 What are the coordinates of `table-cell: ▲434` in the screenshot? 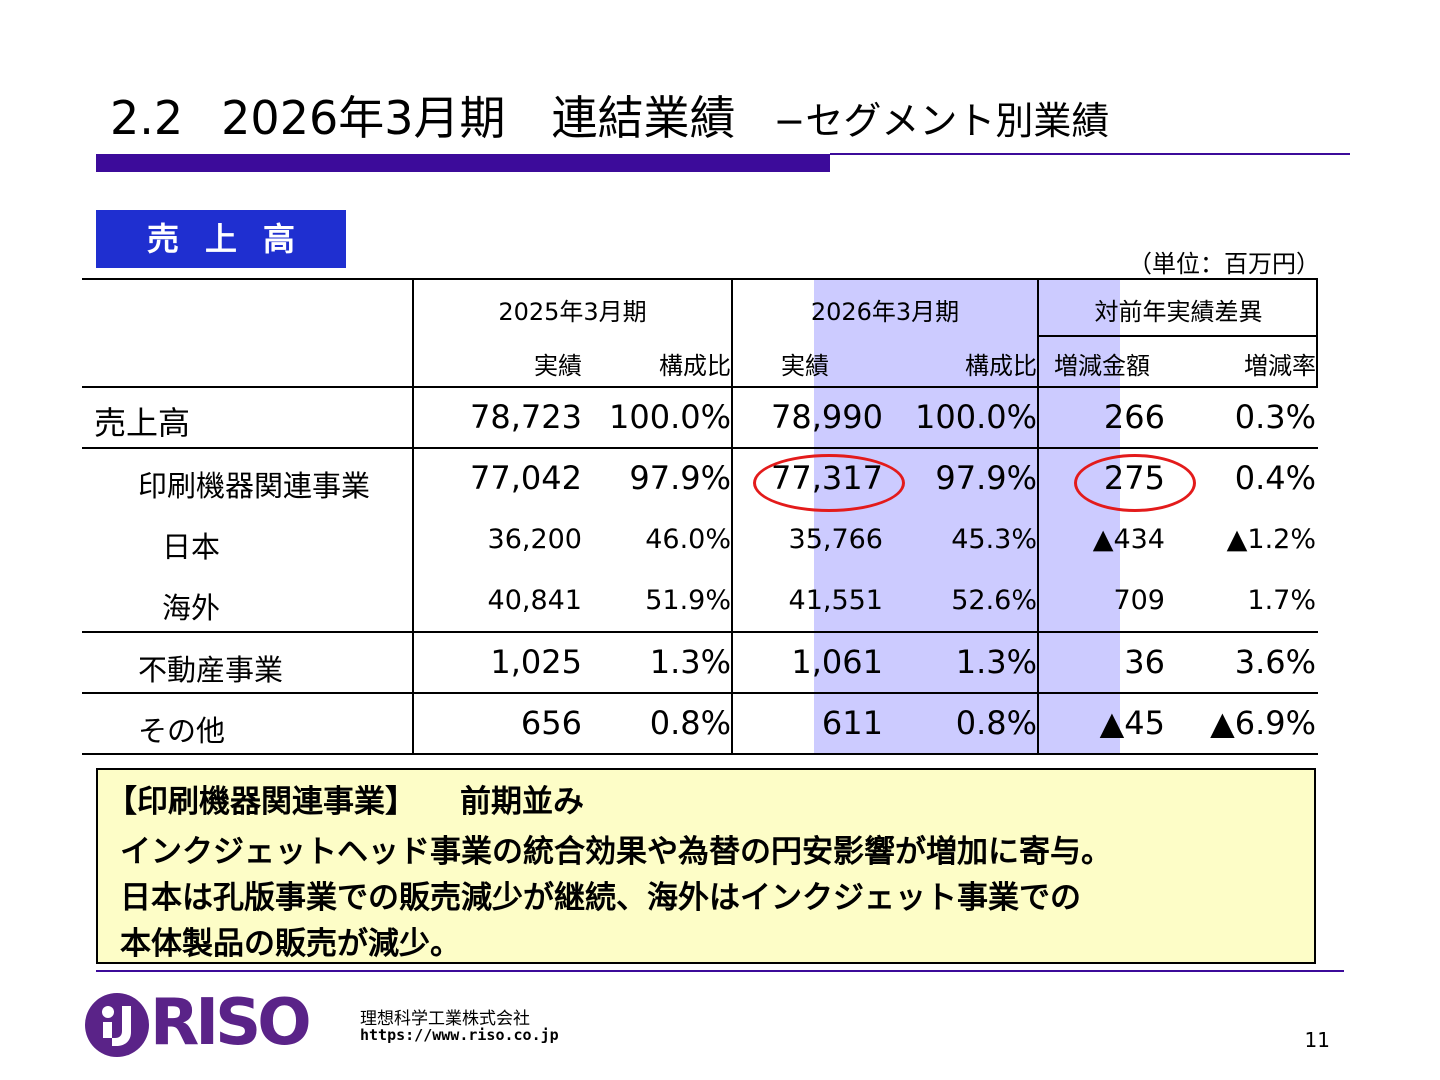 It's located at (1128, 539).